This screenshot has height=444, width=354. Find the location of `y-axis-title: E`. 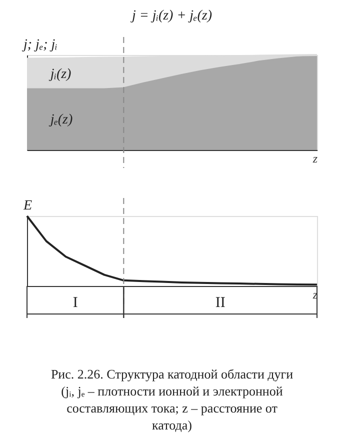

y-axis-title: E is located at coordinates (27, 206).